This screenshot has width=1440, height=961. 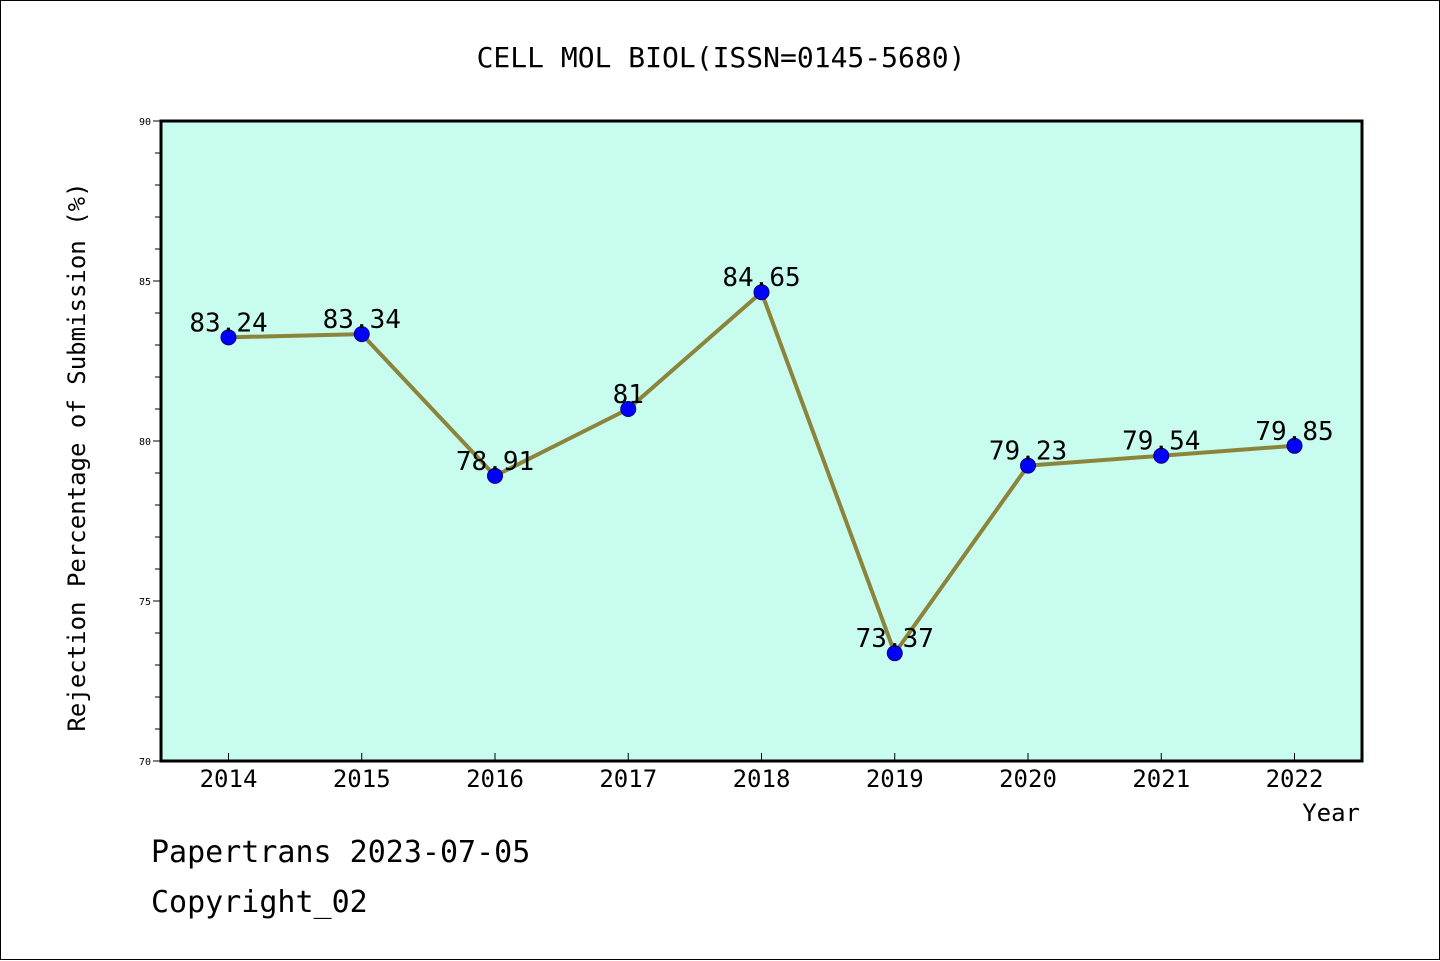 I want to click on footer-copyright-line: Copyright_02, so click(x=259, y=902).